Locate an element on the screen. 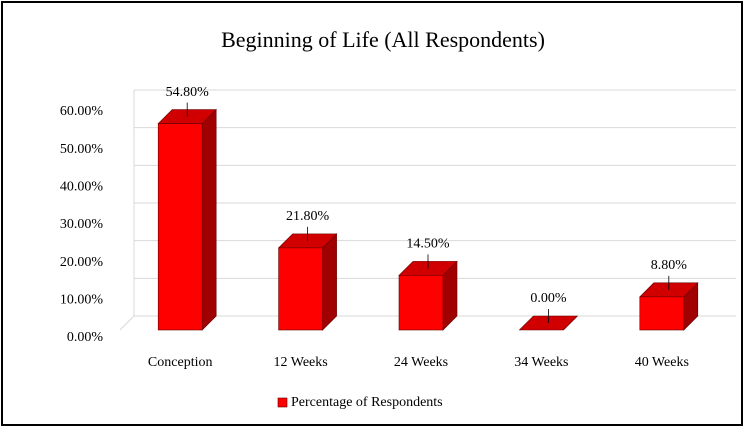  data-label: 14.50% is located at coordinates (428, 244).